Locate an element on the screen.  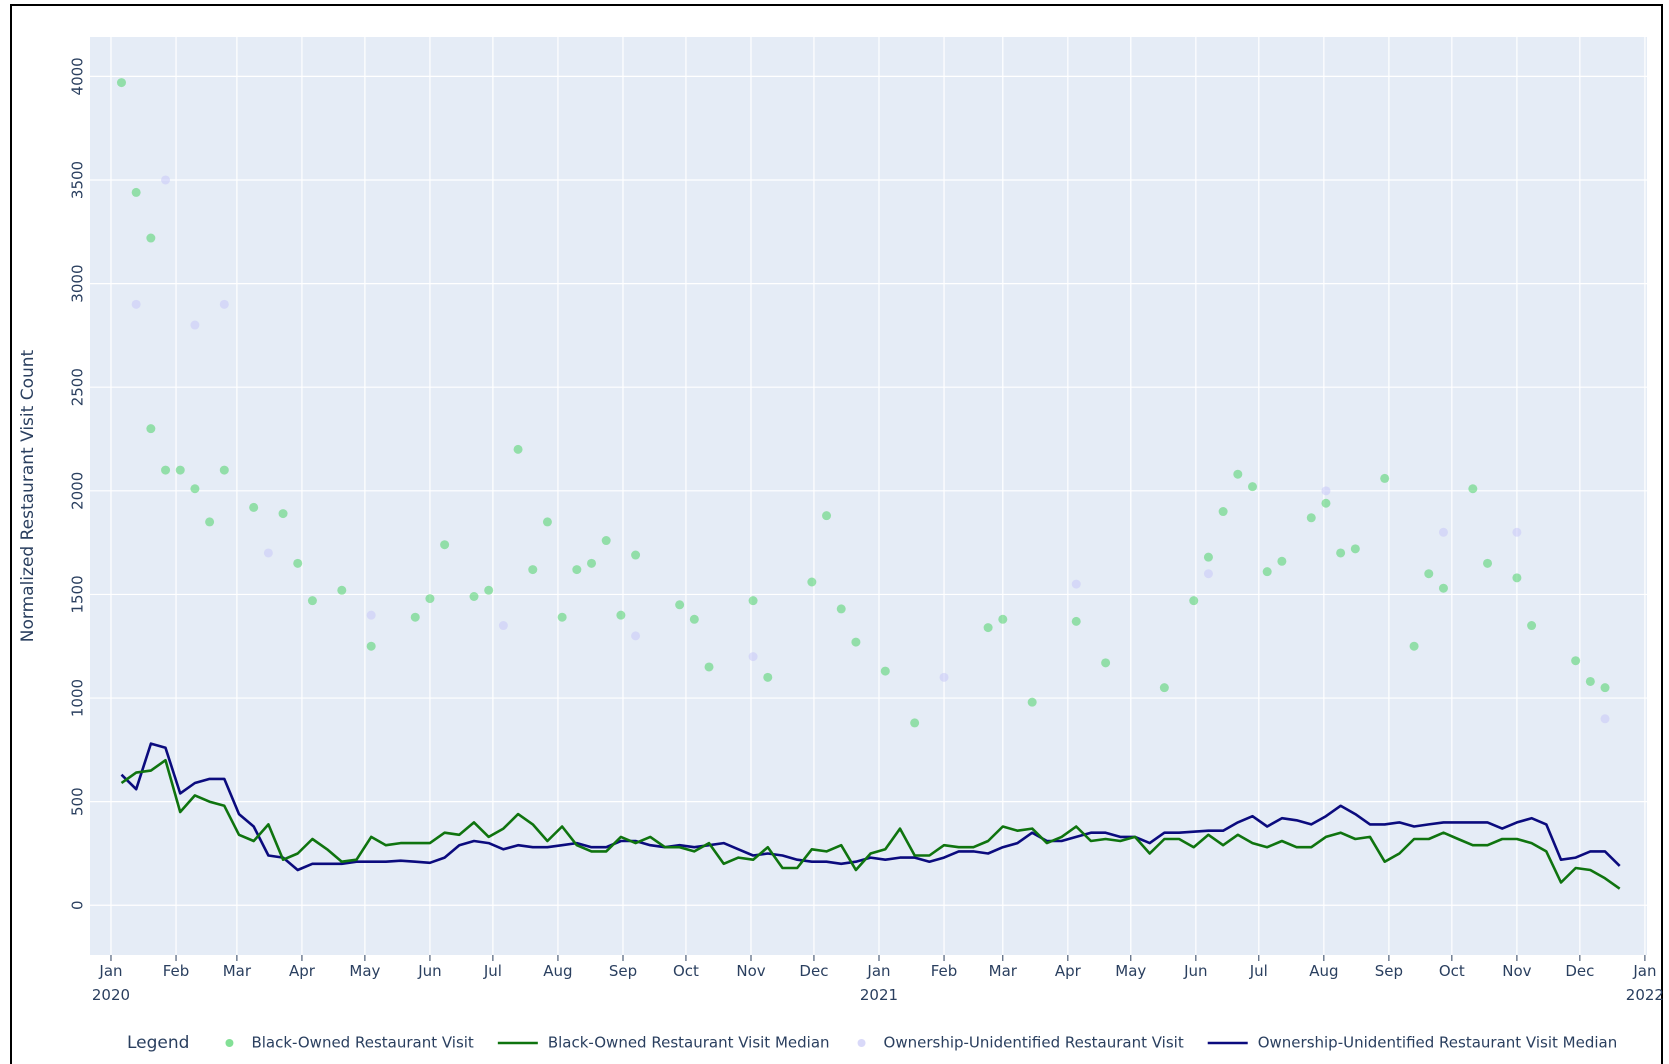
legend-title: Legend is located at coordinates (158, 1043).